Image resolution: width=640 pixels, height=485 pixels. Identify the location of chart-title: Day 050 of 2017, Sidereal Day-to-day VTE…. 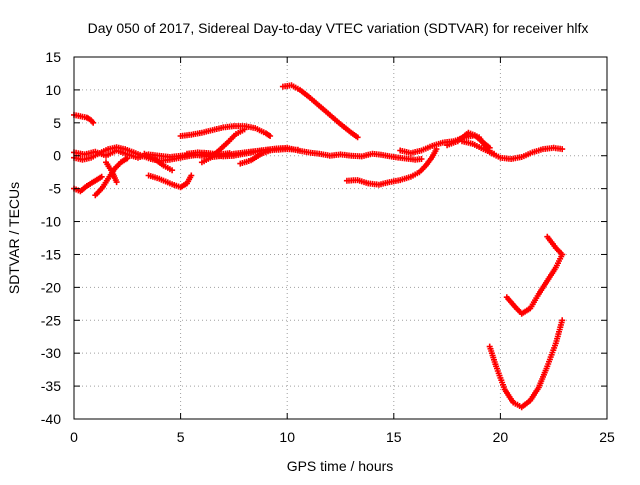
(338, 28).